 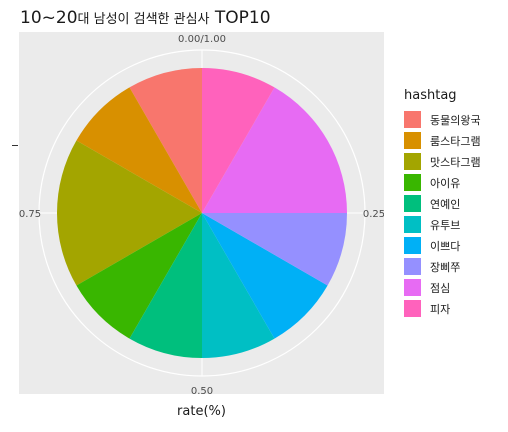 I want to click on legend-item: 연예인, so click(x=442, y=203).